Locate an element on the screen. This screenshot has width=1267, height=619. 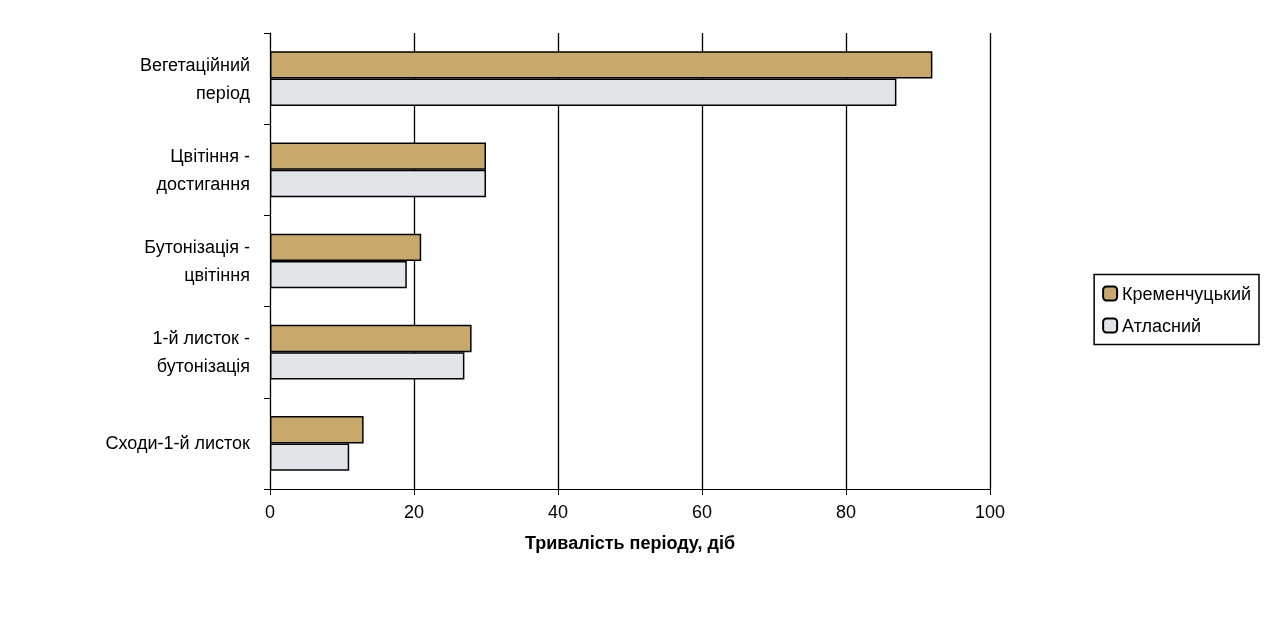
x-tick-label: 60 is located at coordinates (702, 512).